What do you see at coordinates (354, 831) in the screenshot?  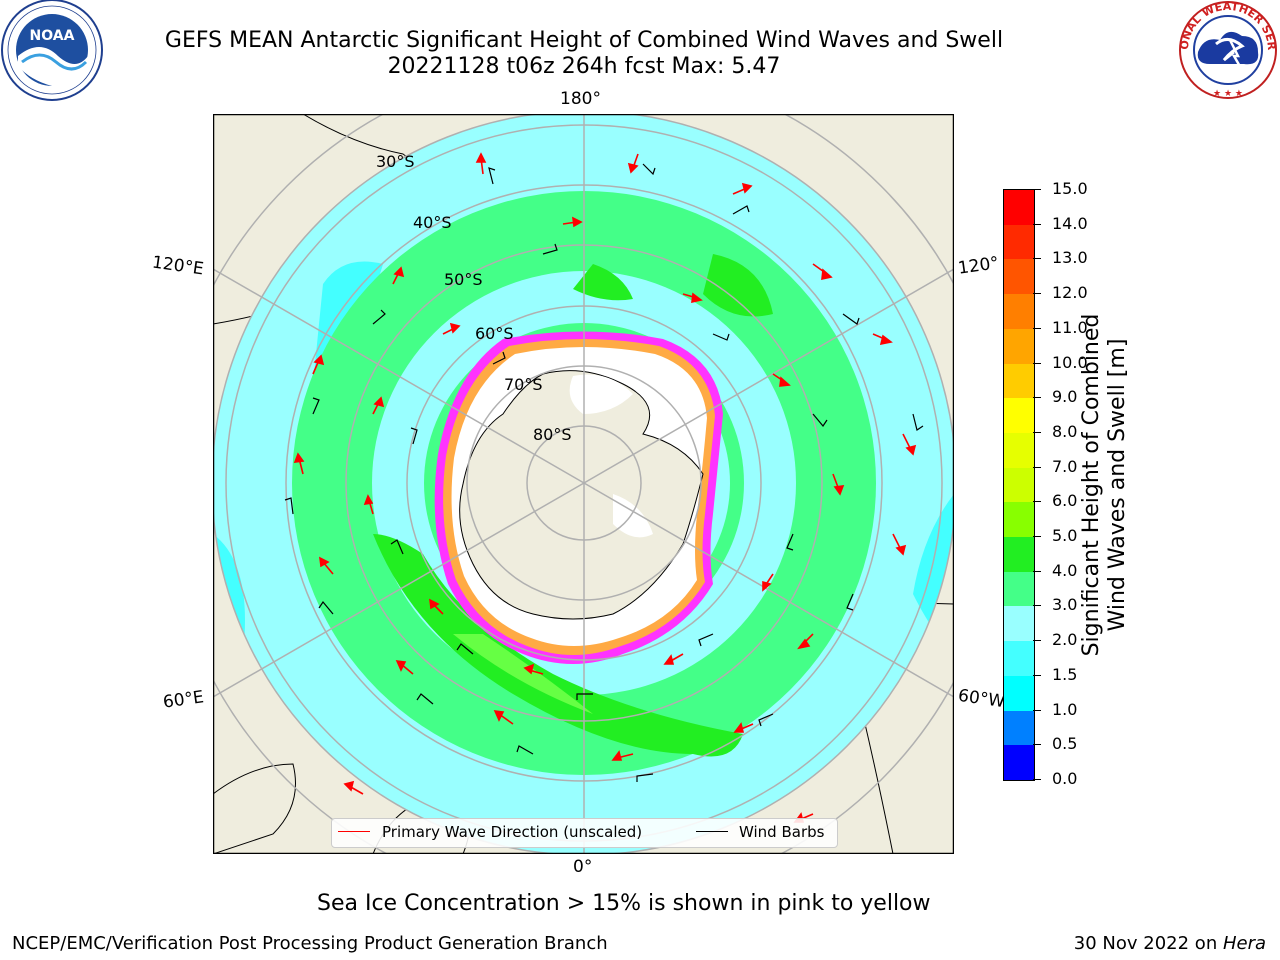 I see `wave-direction-legend-line` at bounding box center [354, 831].